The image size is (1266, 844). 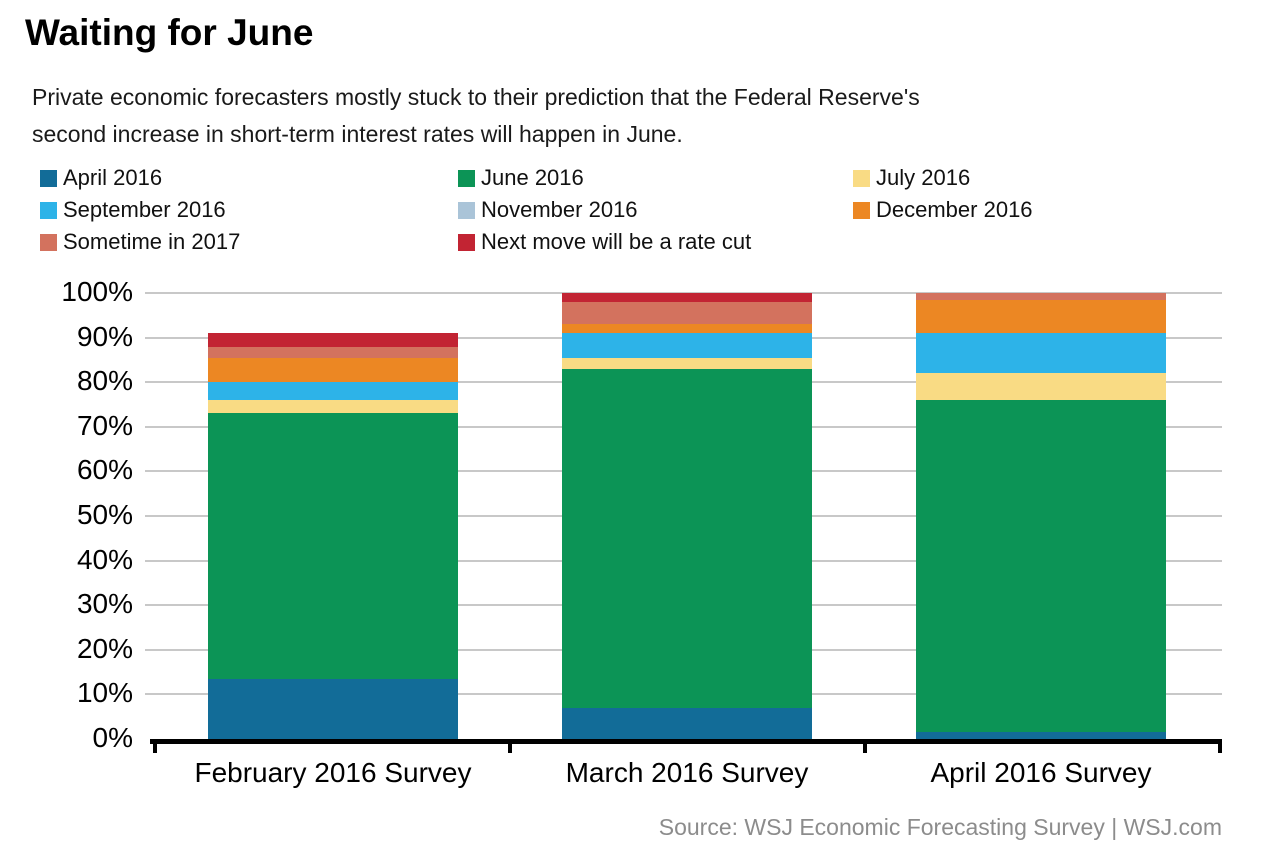 I want to click on y-axis-tick-label: 0%, so click(x=112, y=737).